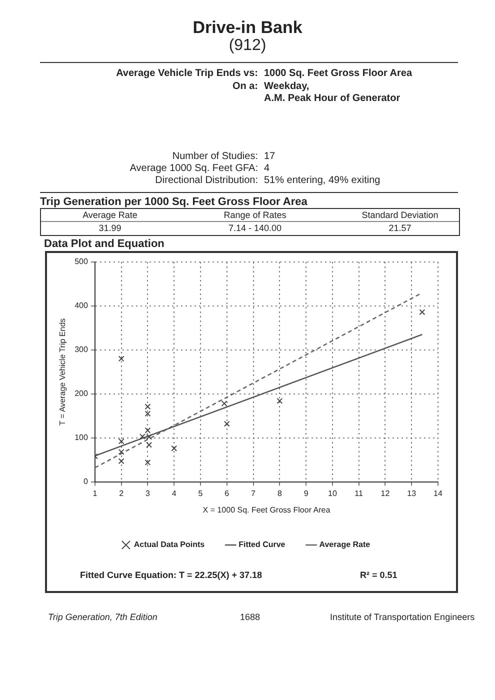 Image resolution: width=495 pixels, height=700 pixels. What do you see at coordinates (103, 617) in the screenshot?
I see `text: Trip Generation, 7th Edition` at bounding box center [103, 617].